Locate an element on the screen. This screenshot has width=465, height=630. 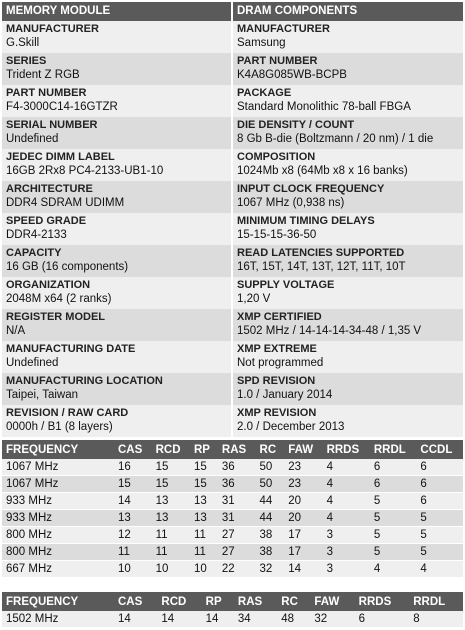
module-field-value: Undefined is located at coordinates (32, 363).